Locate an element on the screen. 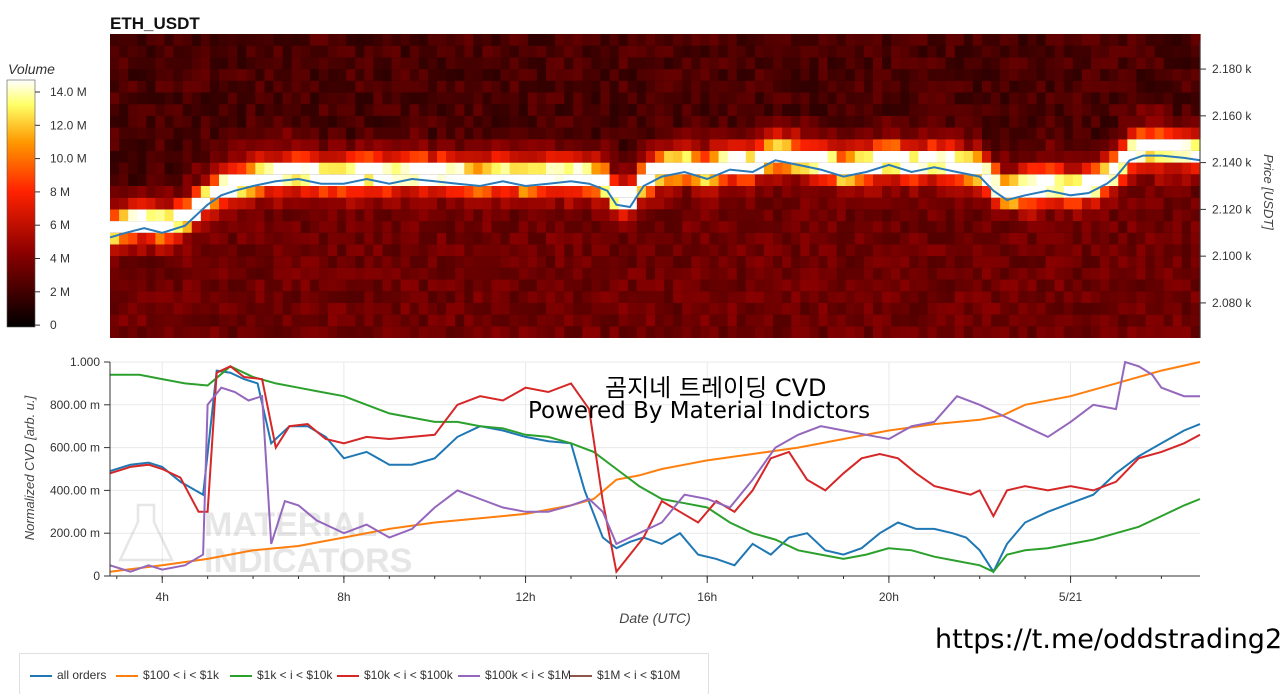  legend-item: $10k < i < $100k is located at coordinates (395, 675).